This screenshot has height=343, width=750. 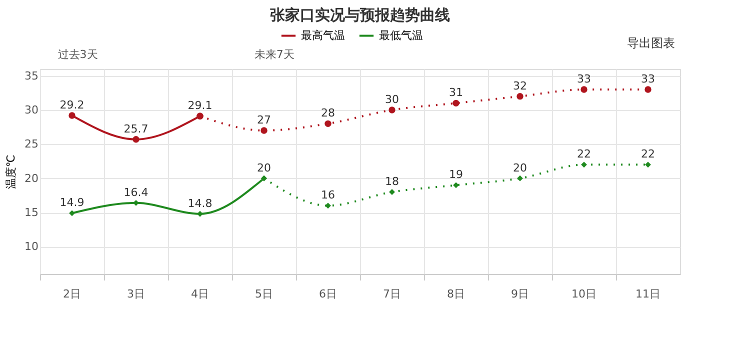 I want to click on x-tick-label: 6日, so click(x=328, y=294).